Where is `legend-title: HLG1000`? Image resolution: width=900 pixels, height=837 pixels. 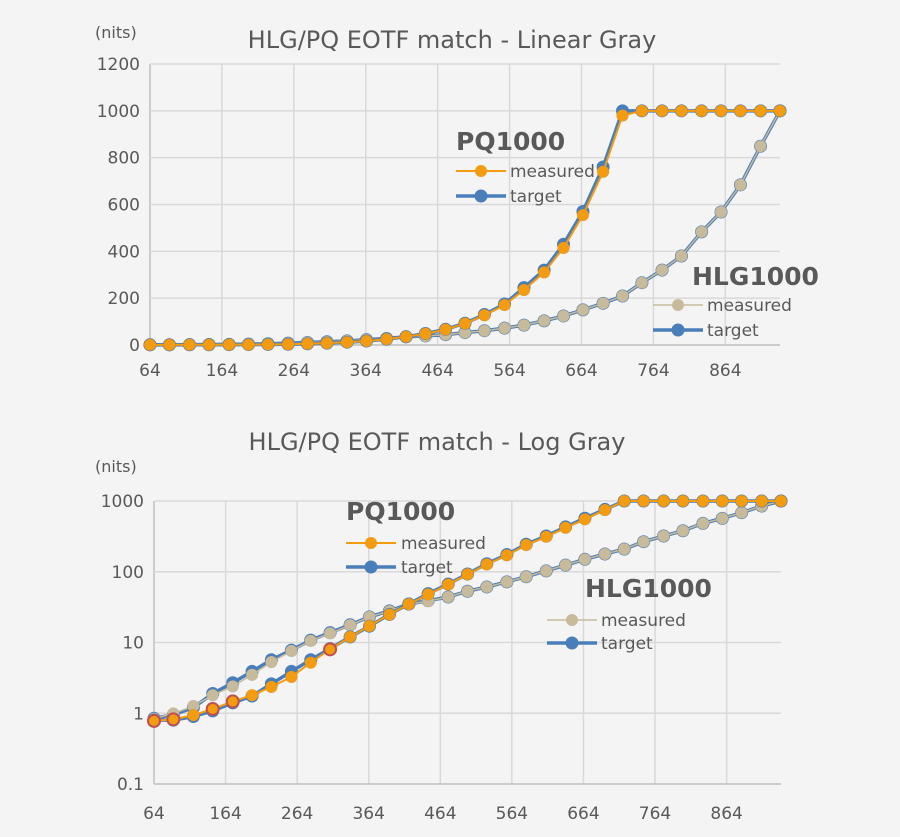
legend-title: HLG1000 is located at coordinates (648, 588).